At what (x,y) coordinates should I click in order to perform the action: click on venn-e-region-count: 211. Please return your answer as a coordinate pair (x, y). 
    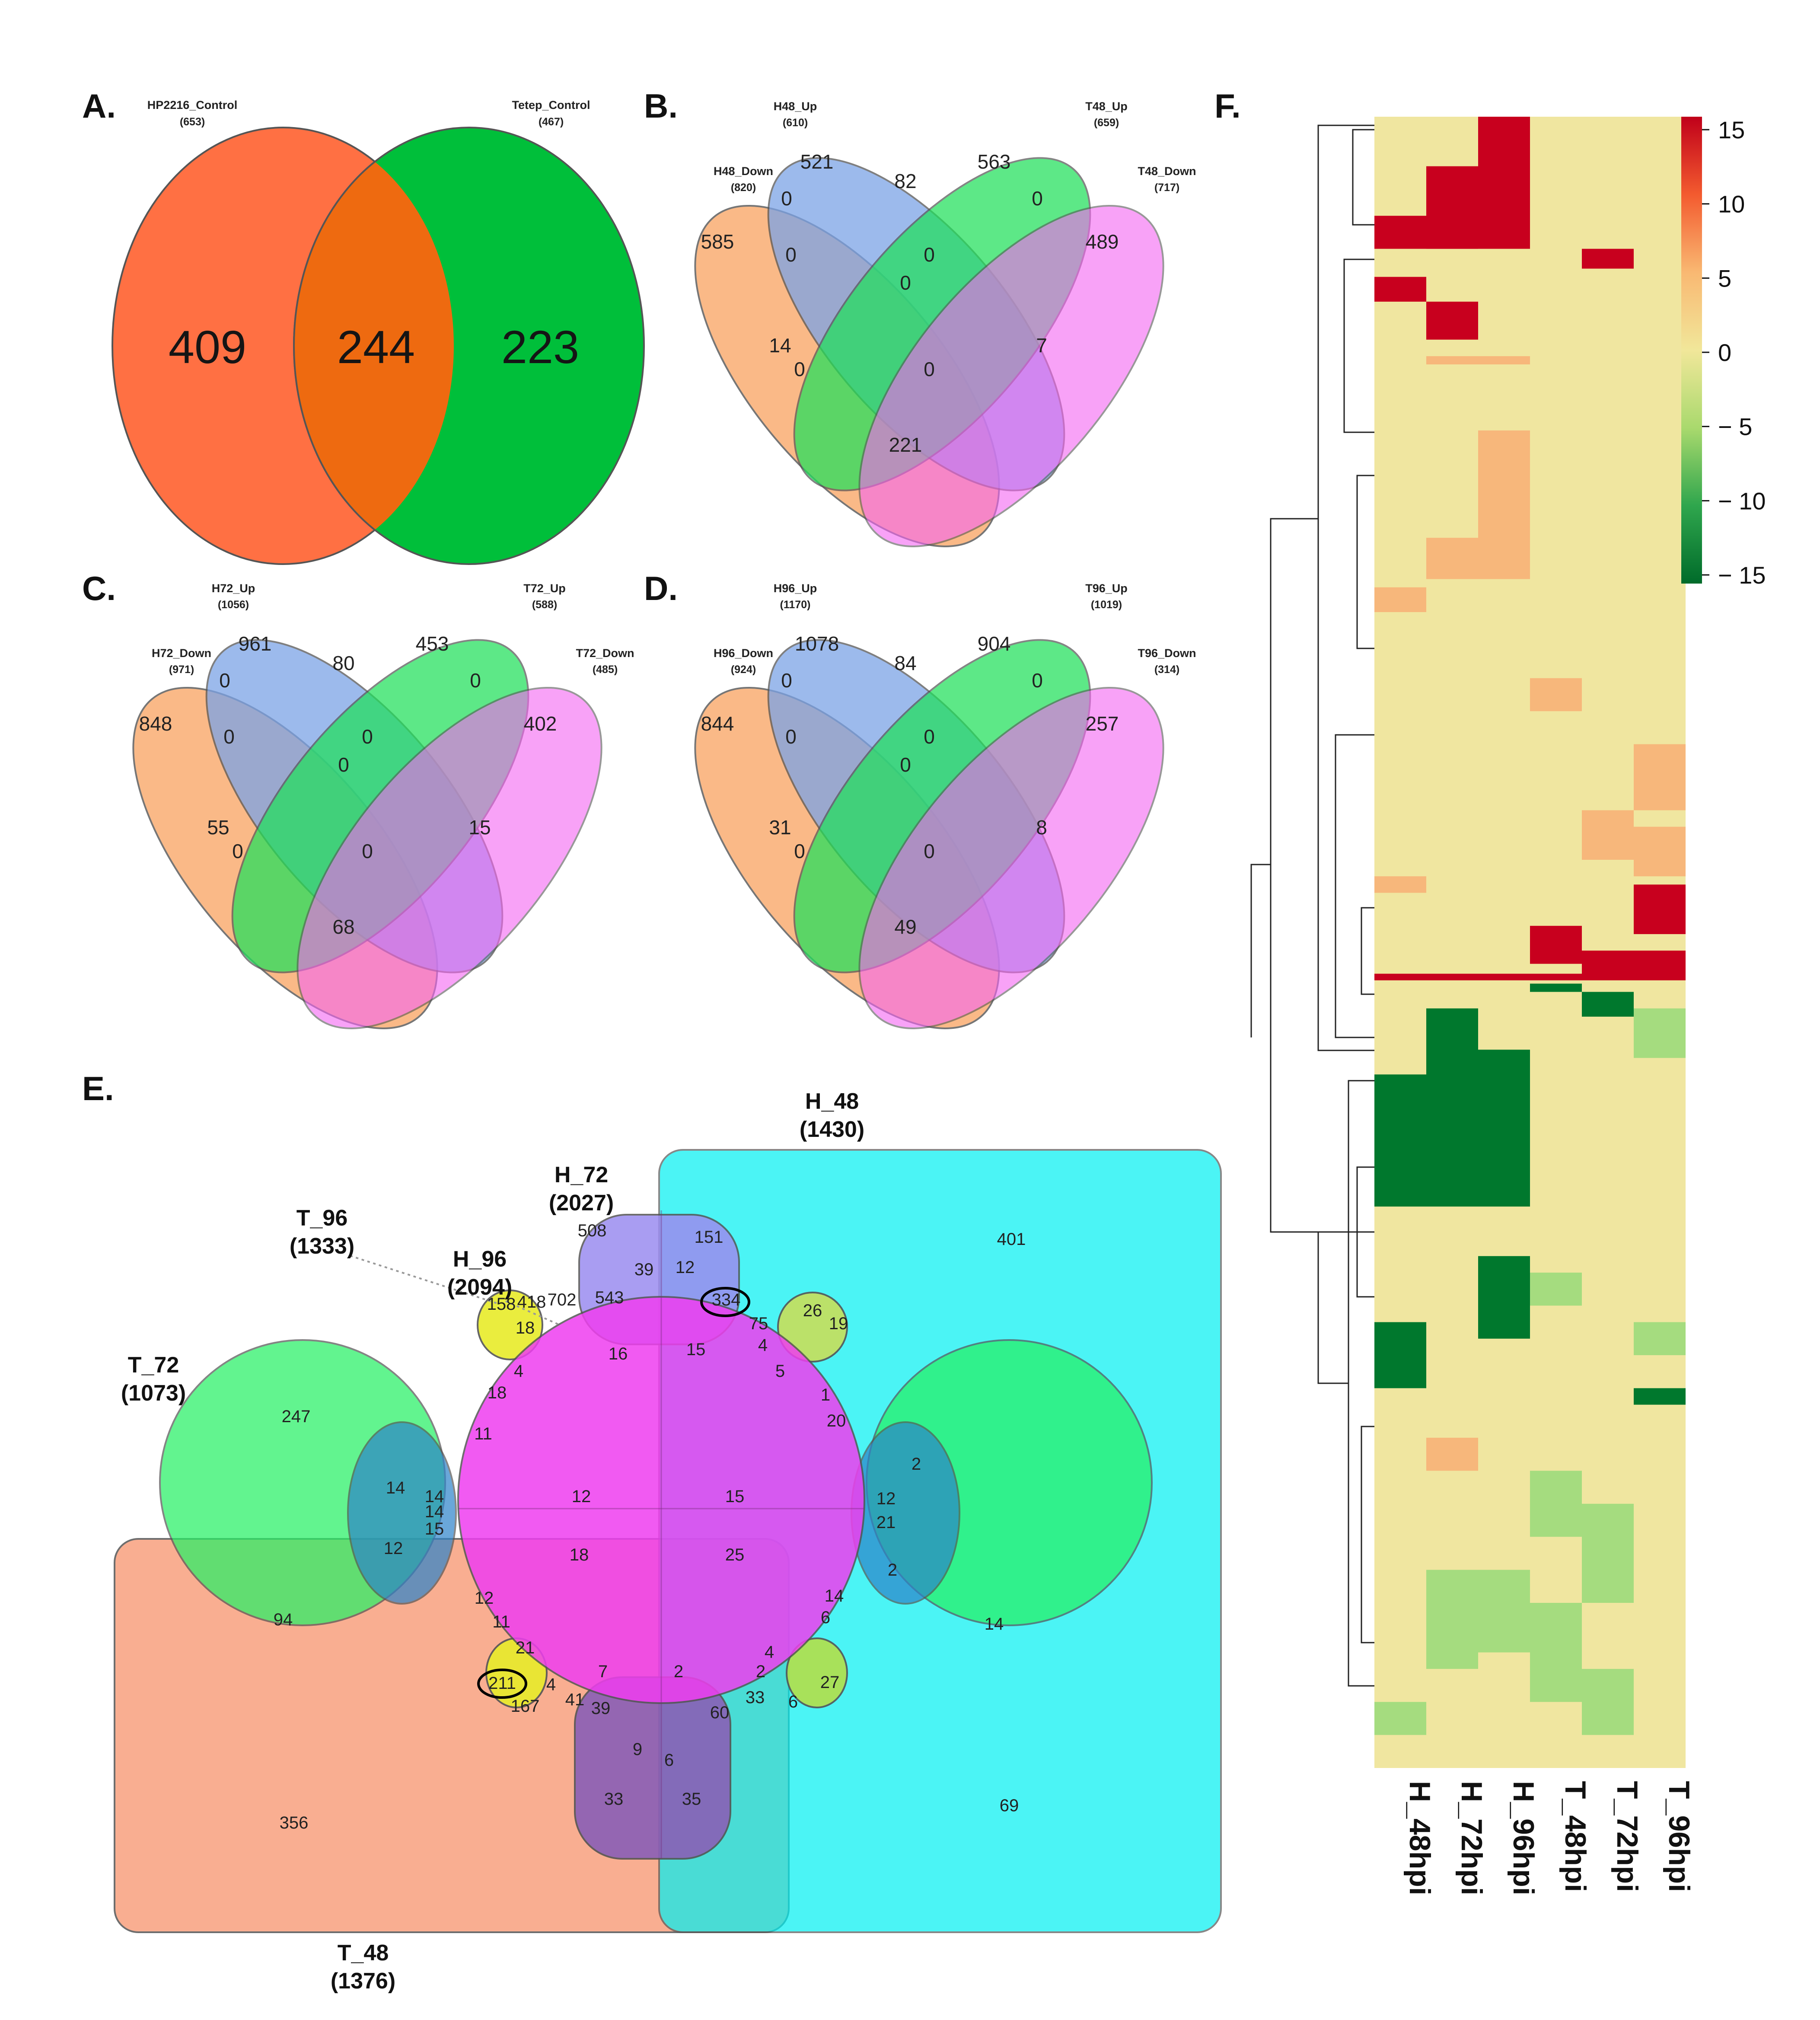
    Looking at the image, I should click on (502, 1683).